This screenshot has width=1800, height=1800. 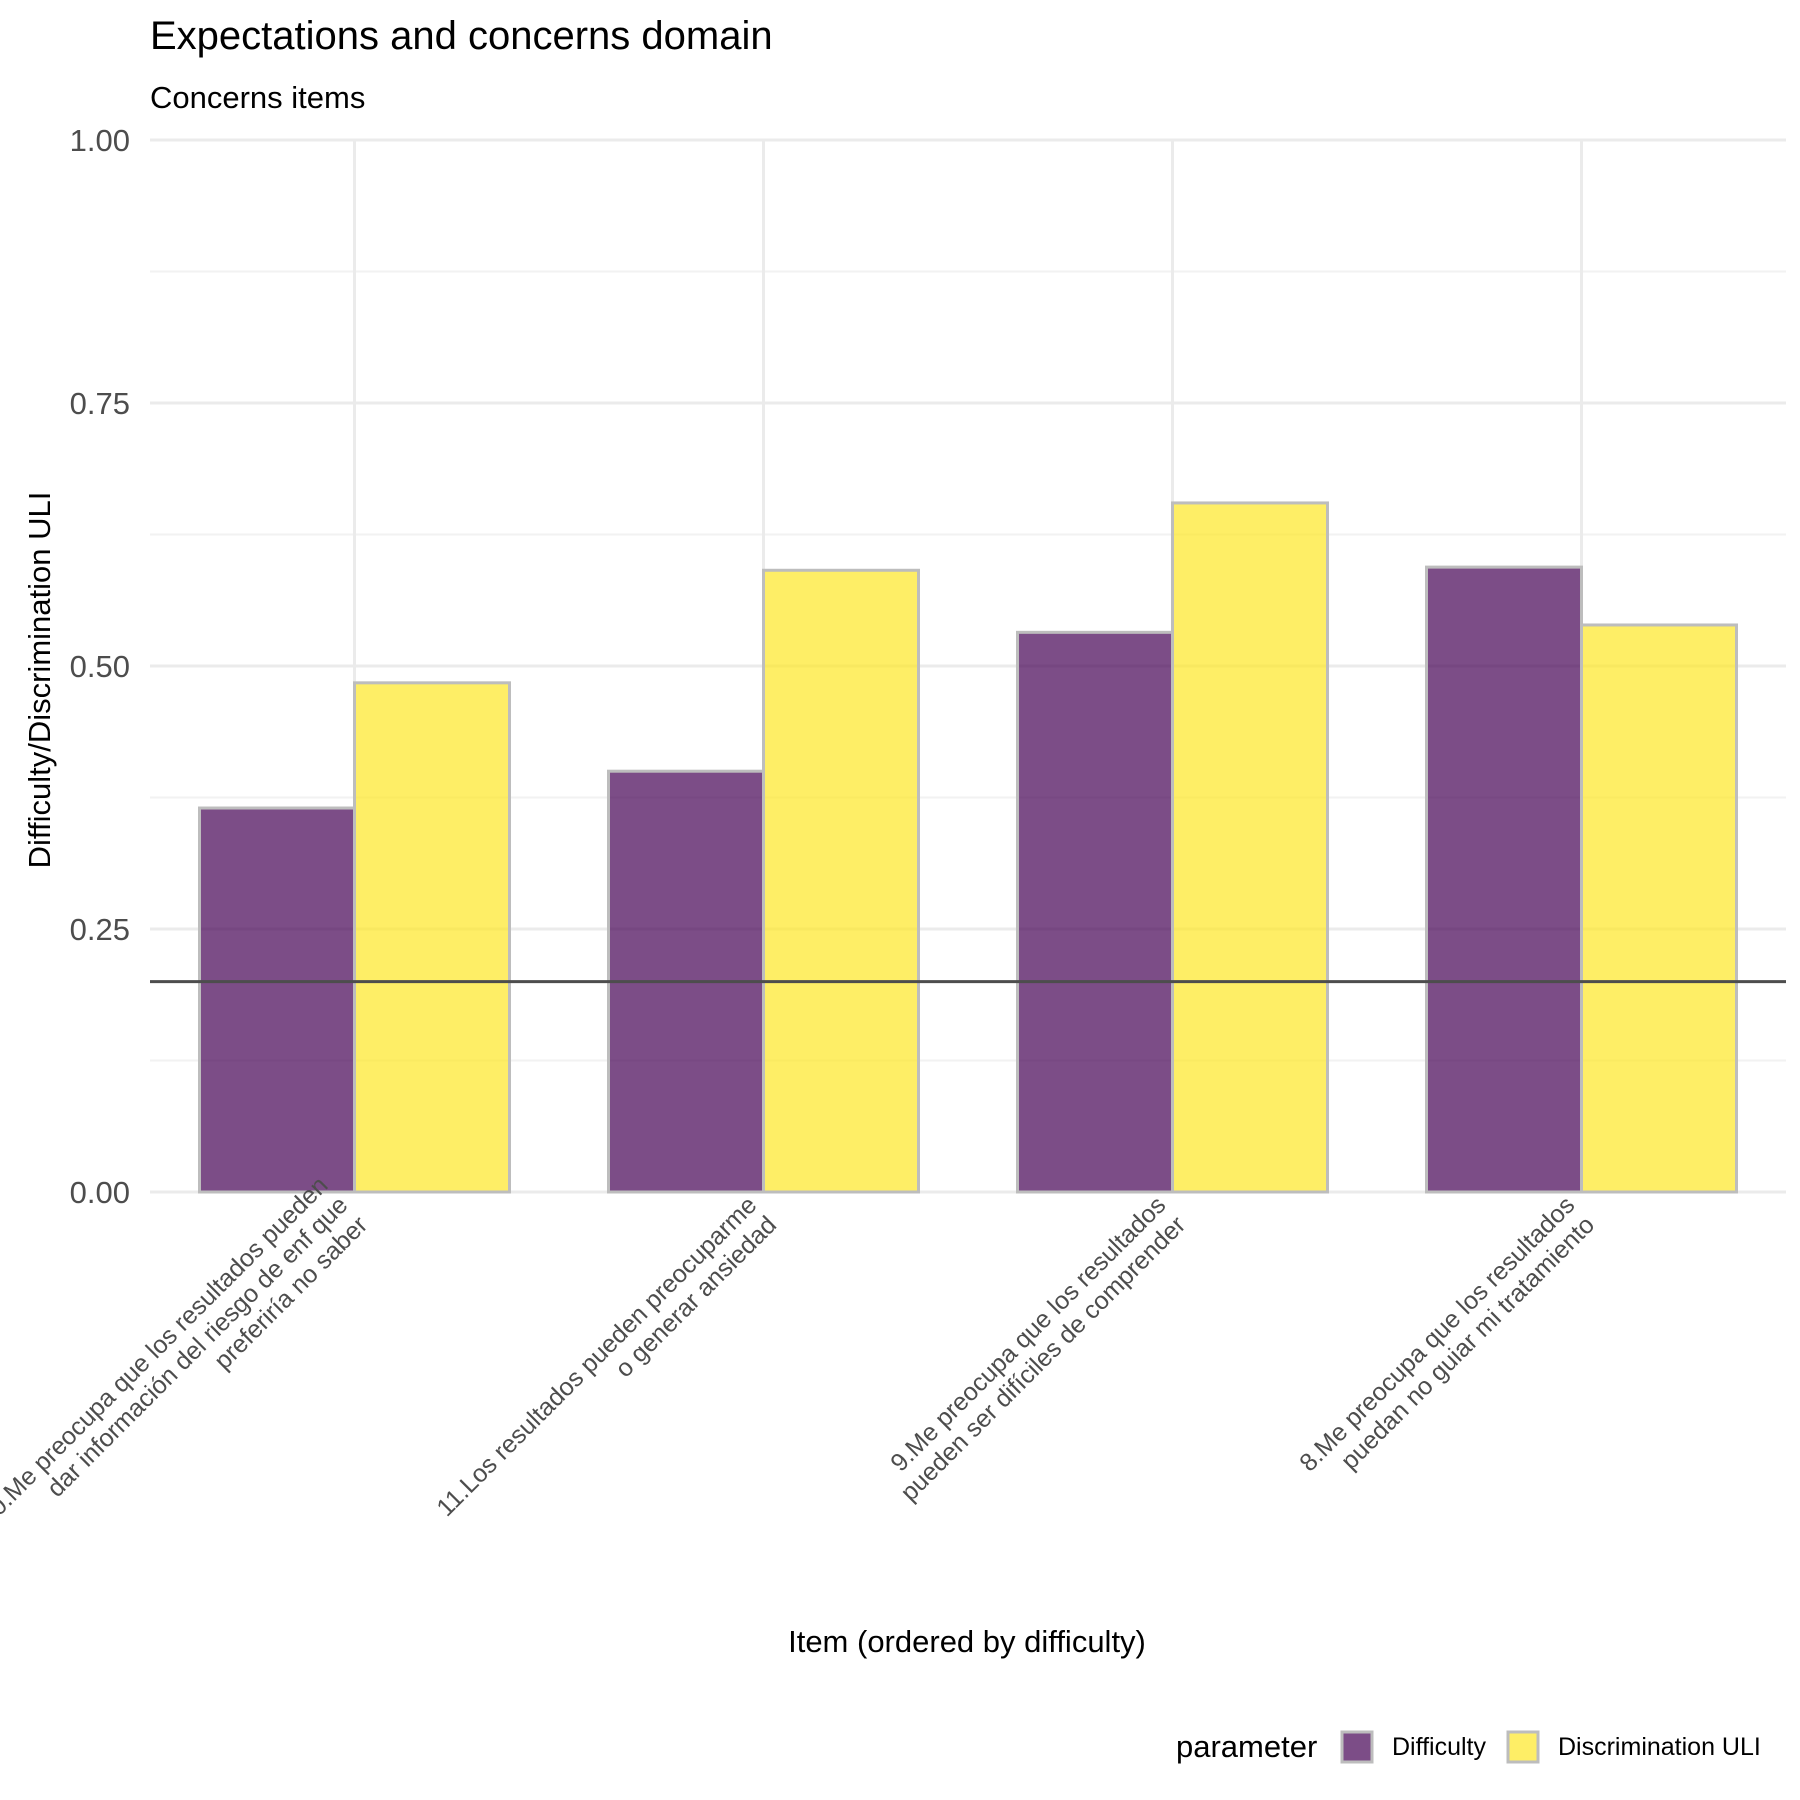 What do you see at coordinates (1246, 1746) in the screenshot?
I see `legend-title: parameter` at bounding box center [1246, 1746].